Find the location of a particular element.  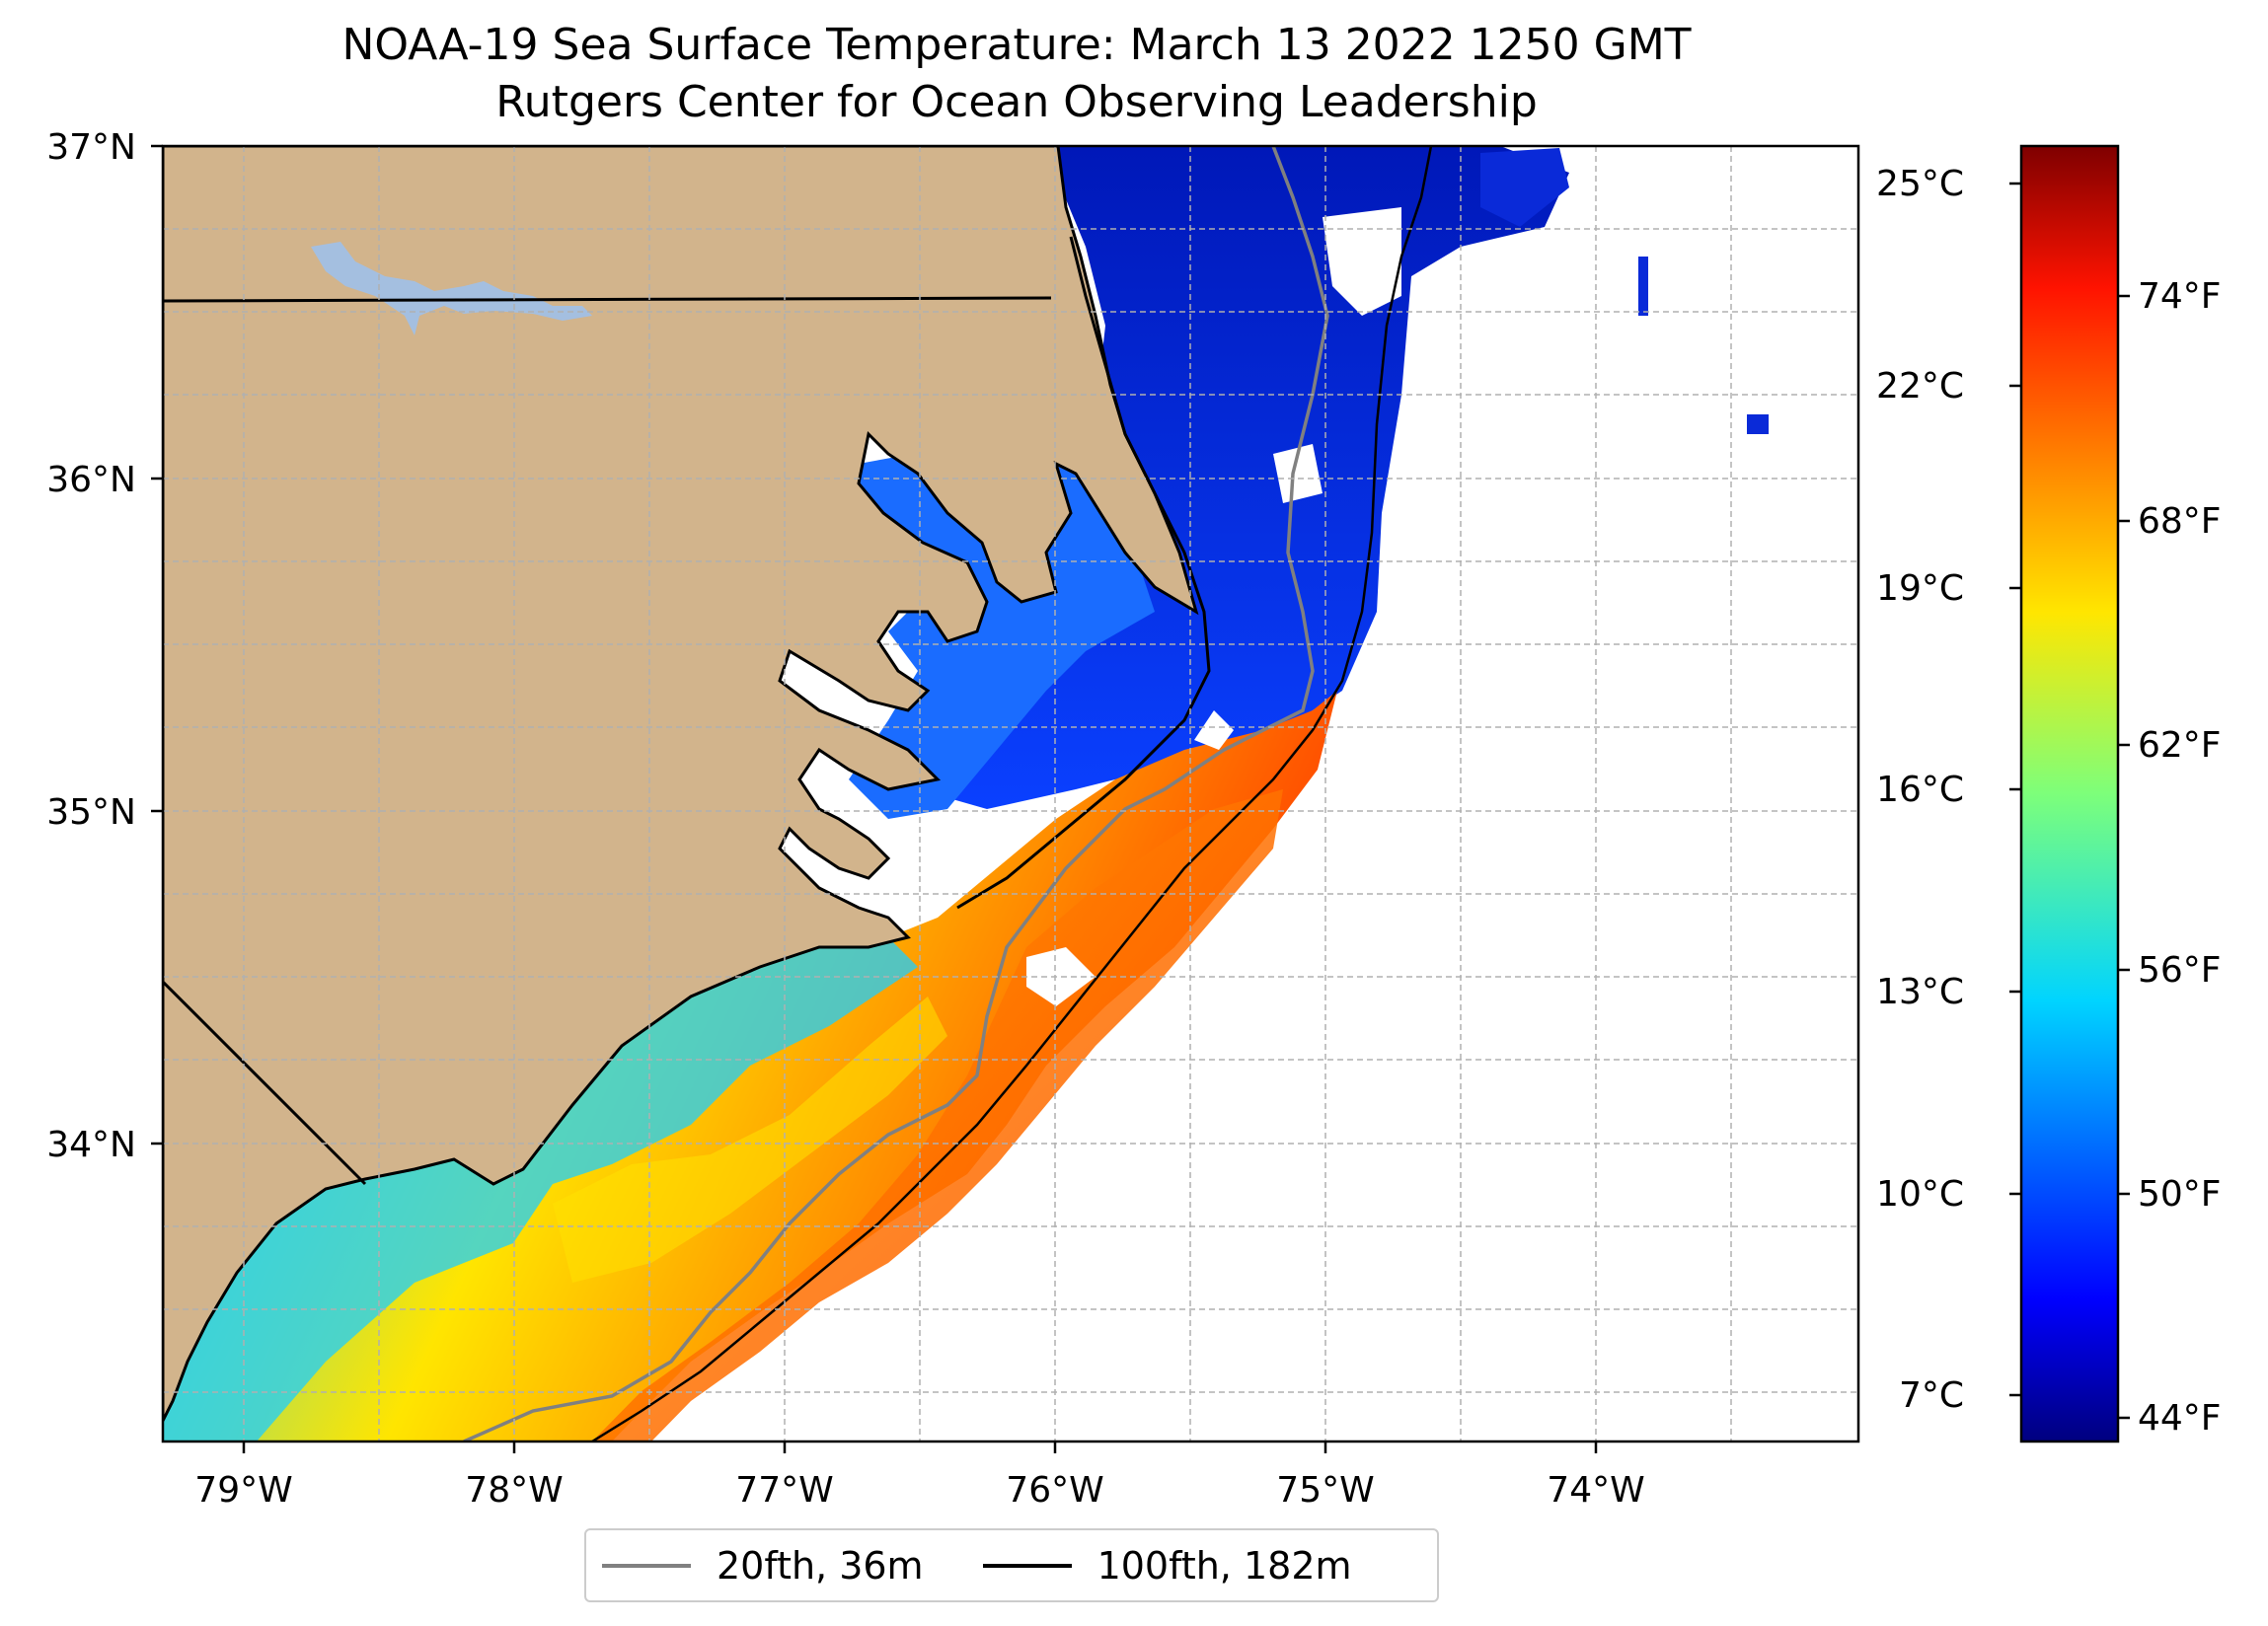

colorbar-label-25c: 25°C is located at coordinates (1920, 184).